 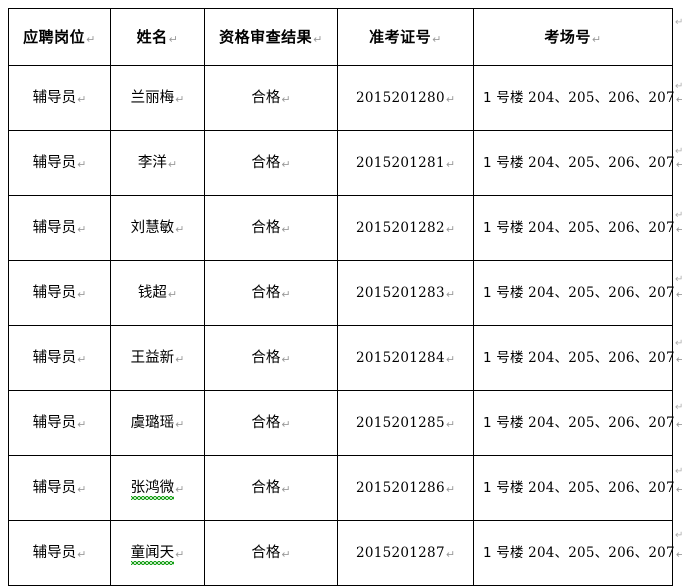 What do you see at coordinates (400, 358) in the screenshot?
I see `cell-ticket-text: 2015201284` at bounding box center [400, 358].